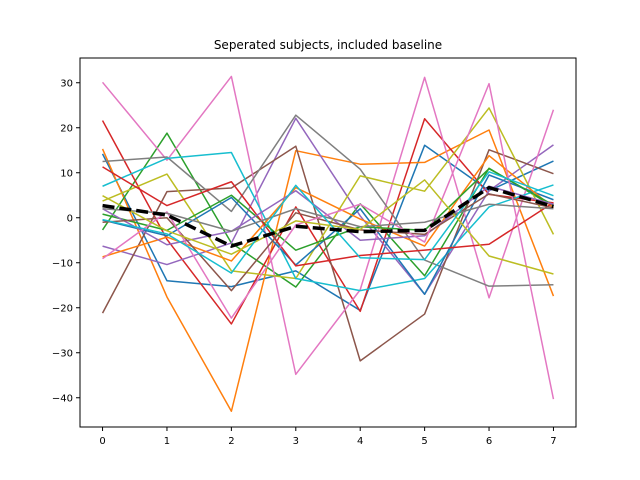 The width and height of the screenshot is (640, 480). Describe the element at coordinates (62, 353) in the screenshot. I see `y-tick-label: −30` at that location.